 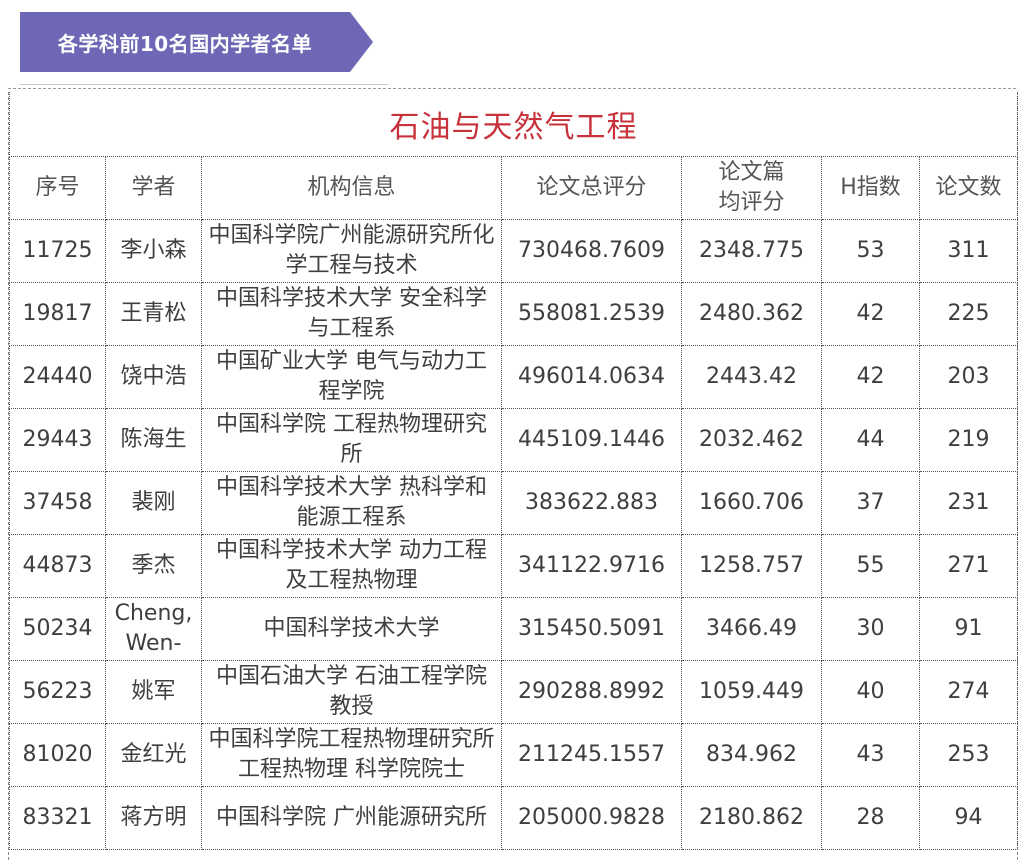 I want to click on cell-name: 王青松, so click(x=153, y=314).